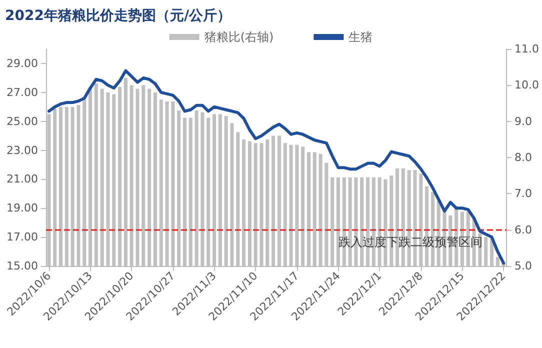  Describe the element at coordinates (22, 92) in the screenshot. I see `y-tick-label: 27.00` at that location.